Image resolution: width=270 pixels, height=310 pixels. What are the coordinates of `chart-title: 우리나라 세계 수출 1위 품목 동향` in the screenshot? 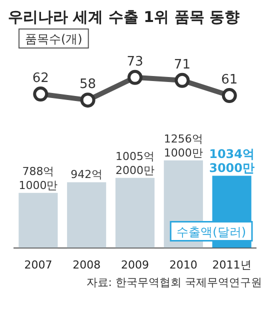 It's located at (124, 17).